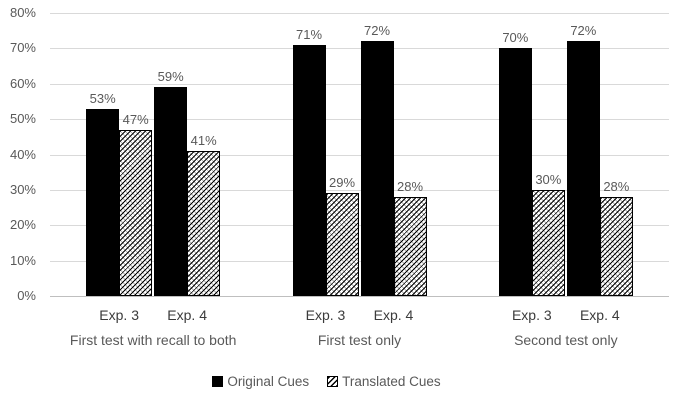  Describe the element at coordinates (153, 340) in the screenshot. I see `group-label: First test with recall to both` at that location.